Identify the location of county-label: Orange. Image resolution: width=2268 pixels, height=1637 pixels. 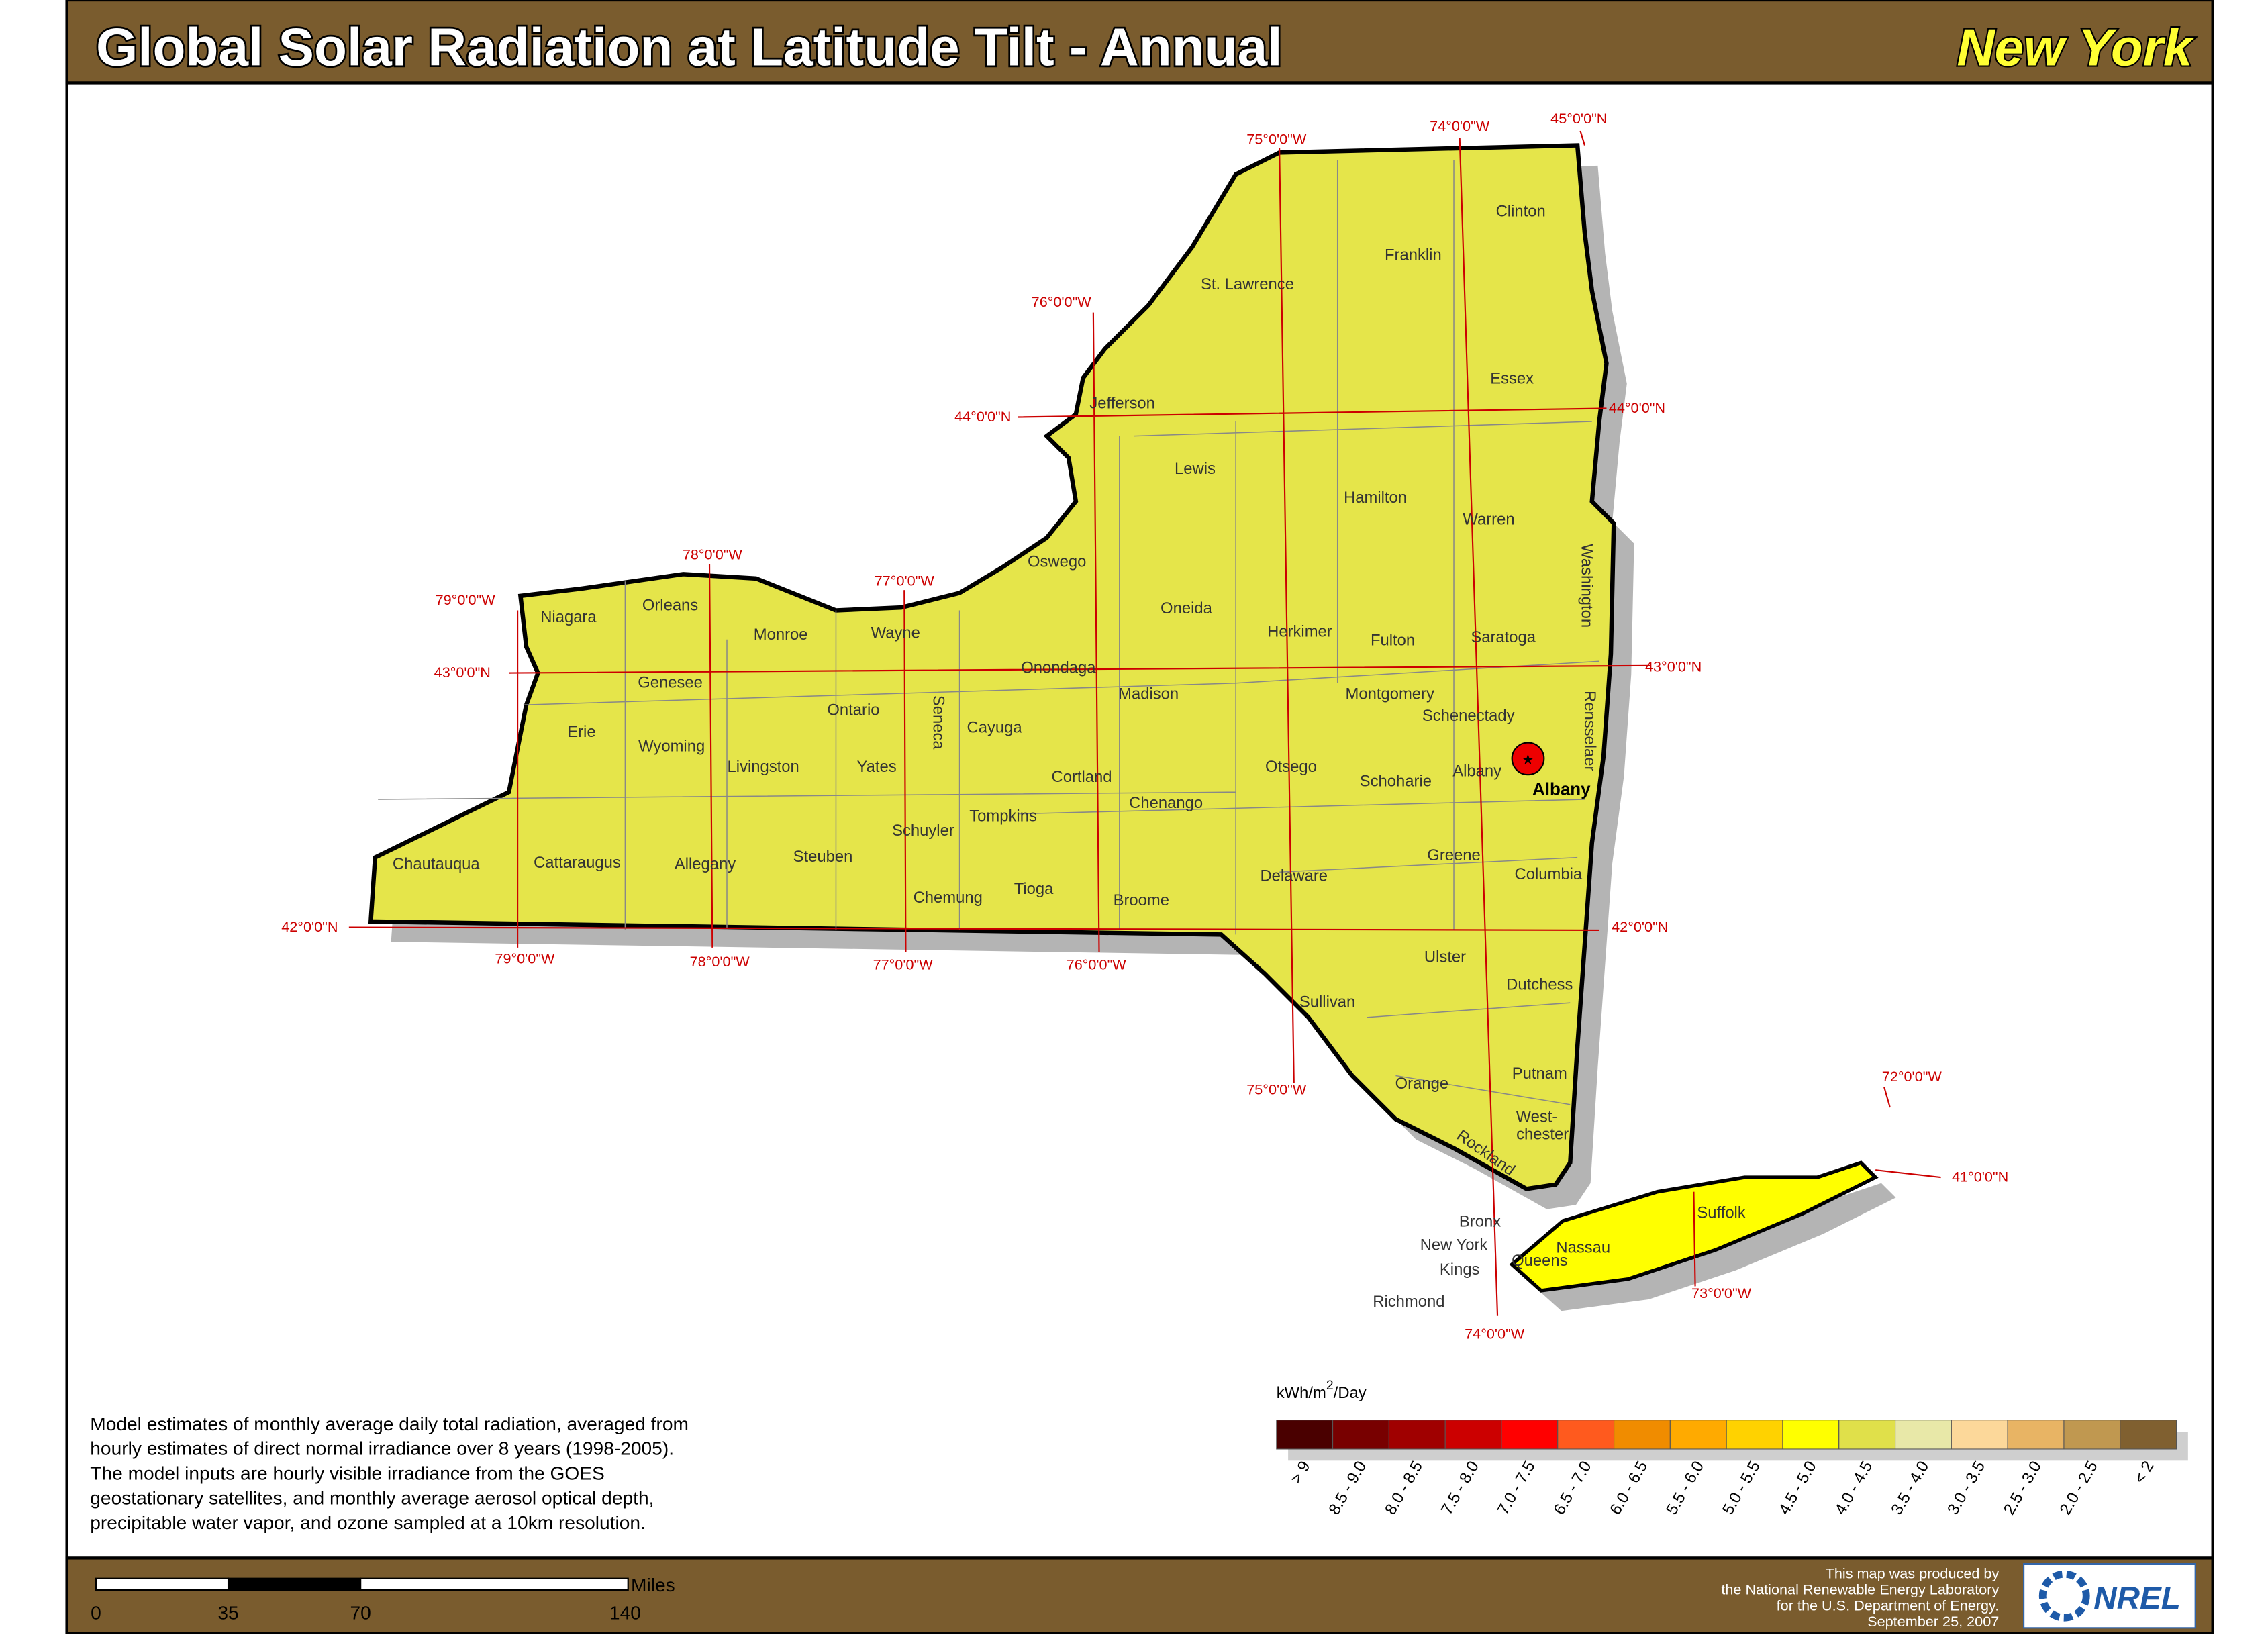
(1421, 1084).